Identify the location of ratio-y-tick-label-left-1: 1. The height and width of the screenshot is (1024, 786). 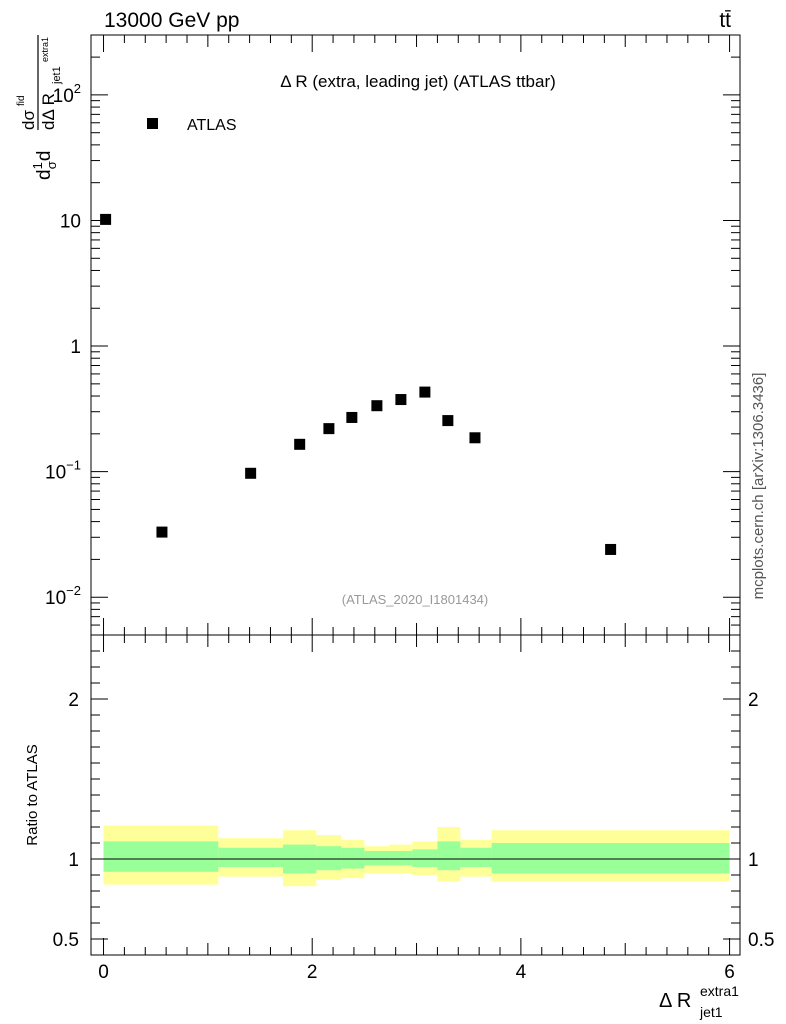
(73, 860).